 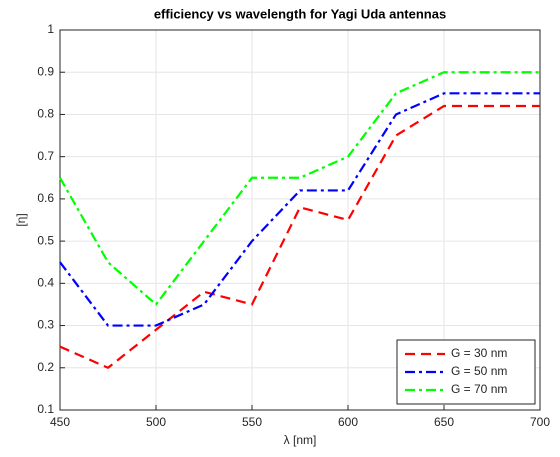 I want to click on y-tick-label: 1, so click(x=50, y=29).